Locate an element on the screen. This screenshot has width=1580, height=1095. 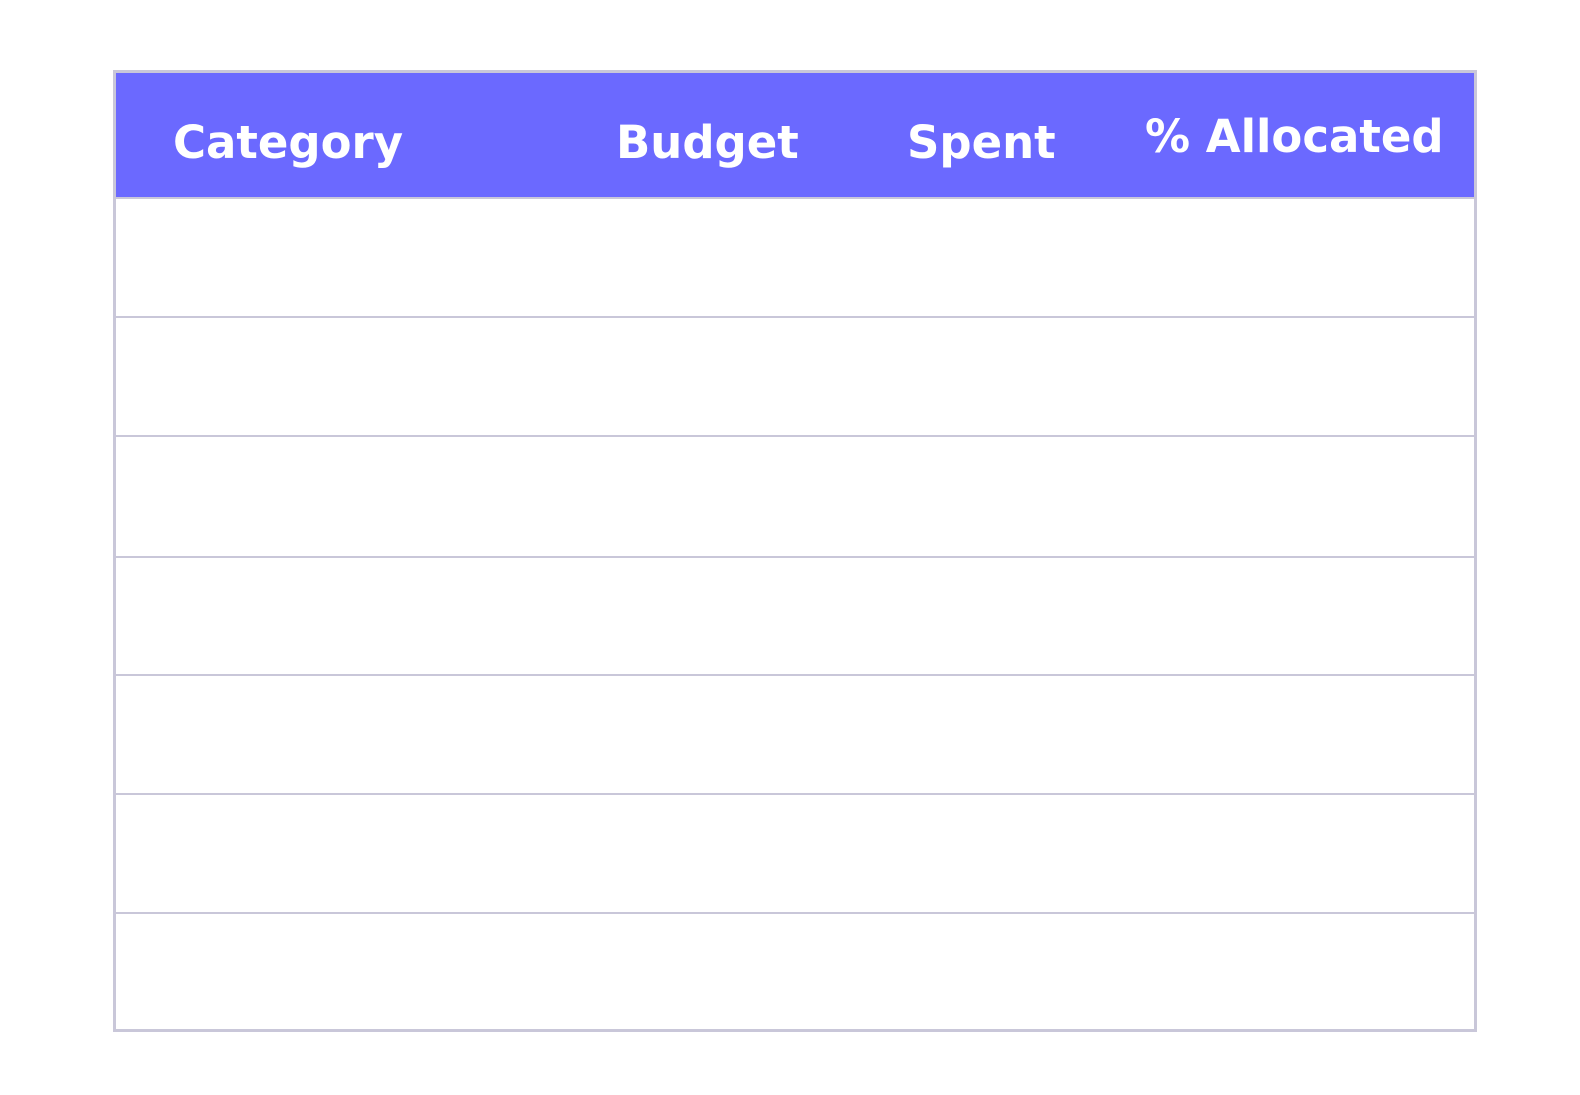
header-allocated: % Allocated is located at coordinates (1294, 136).